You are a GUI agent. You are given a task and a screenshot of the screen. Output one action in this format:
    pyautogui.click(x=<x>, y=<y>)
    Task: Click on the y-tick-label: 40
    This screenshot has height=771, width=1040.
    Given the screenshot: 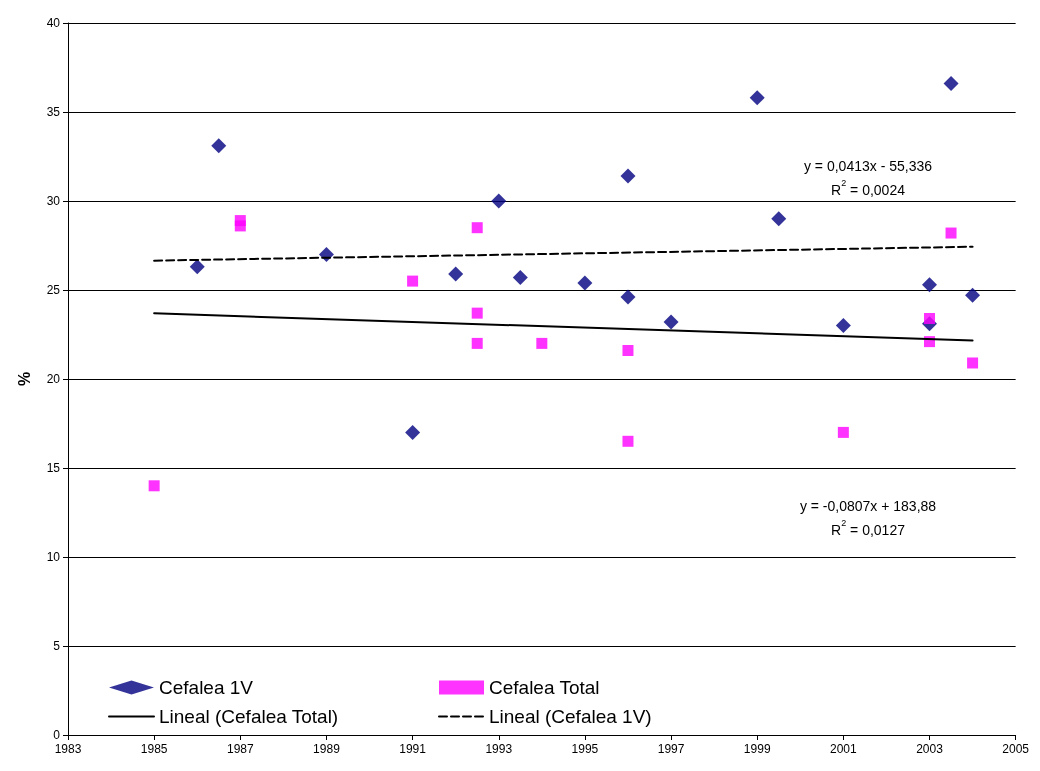 What is the action you would take?
    pyautogui.click(x=53, y=23)
    